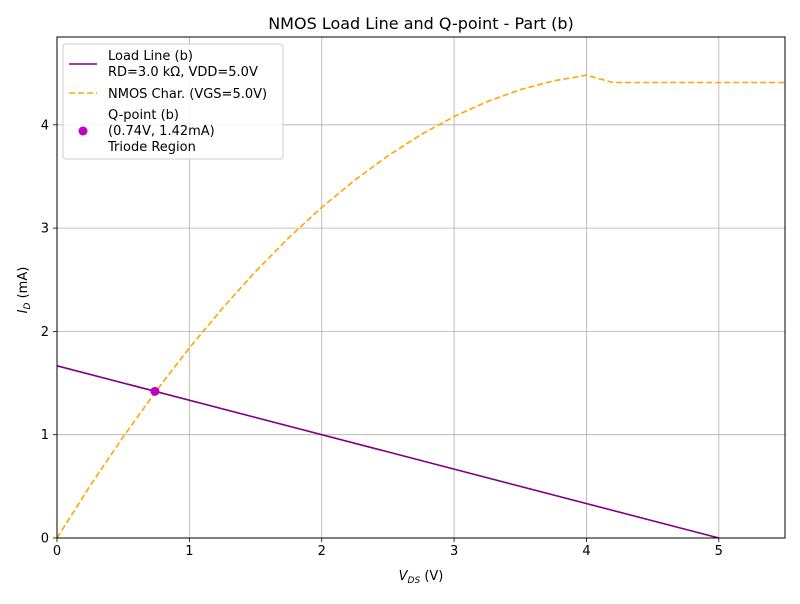 This screenshot has height=604, width=800. I want to click on q-point-marker, so click(155, 391).